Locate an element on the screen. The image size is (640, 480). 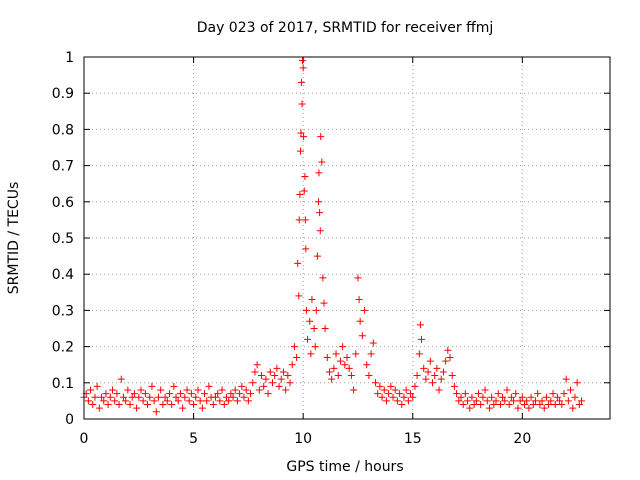
y-tick-label: 1 is located at coordinates (69, 58).